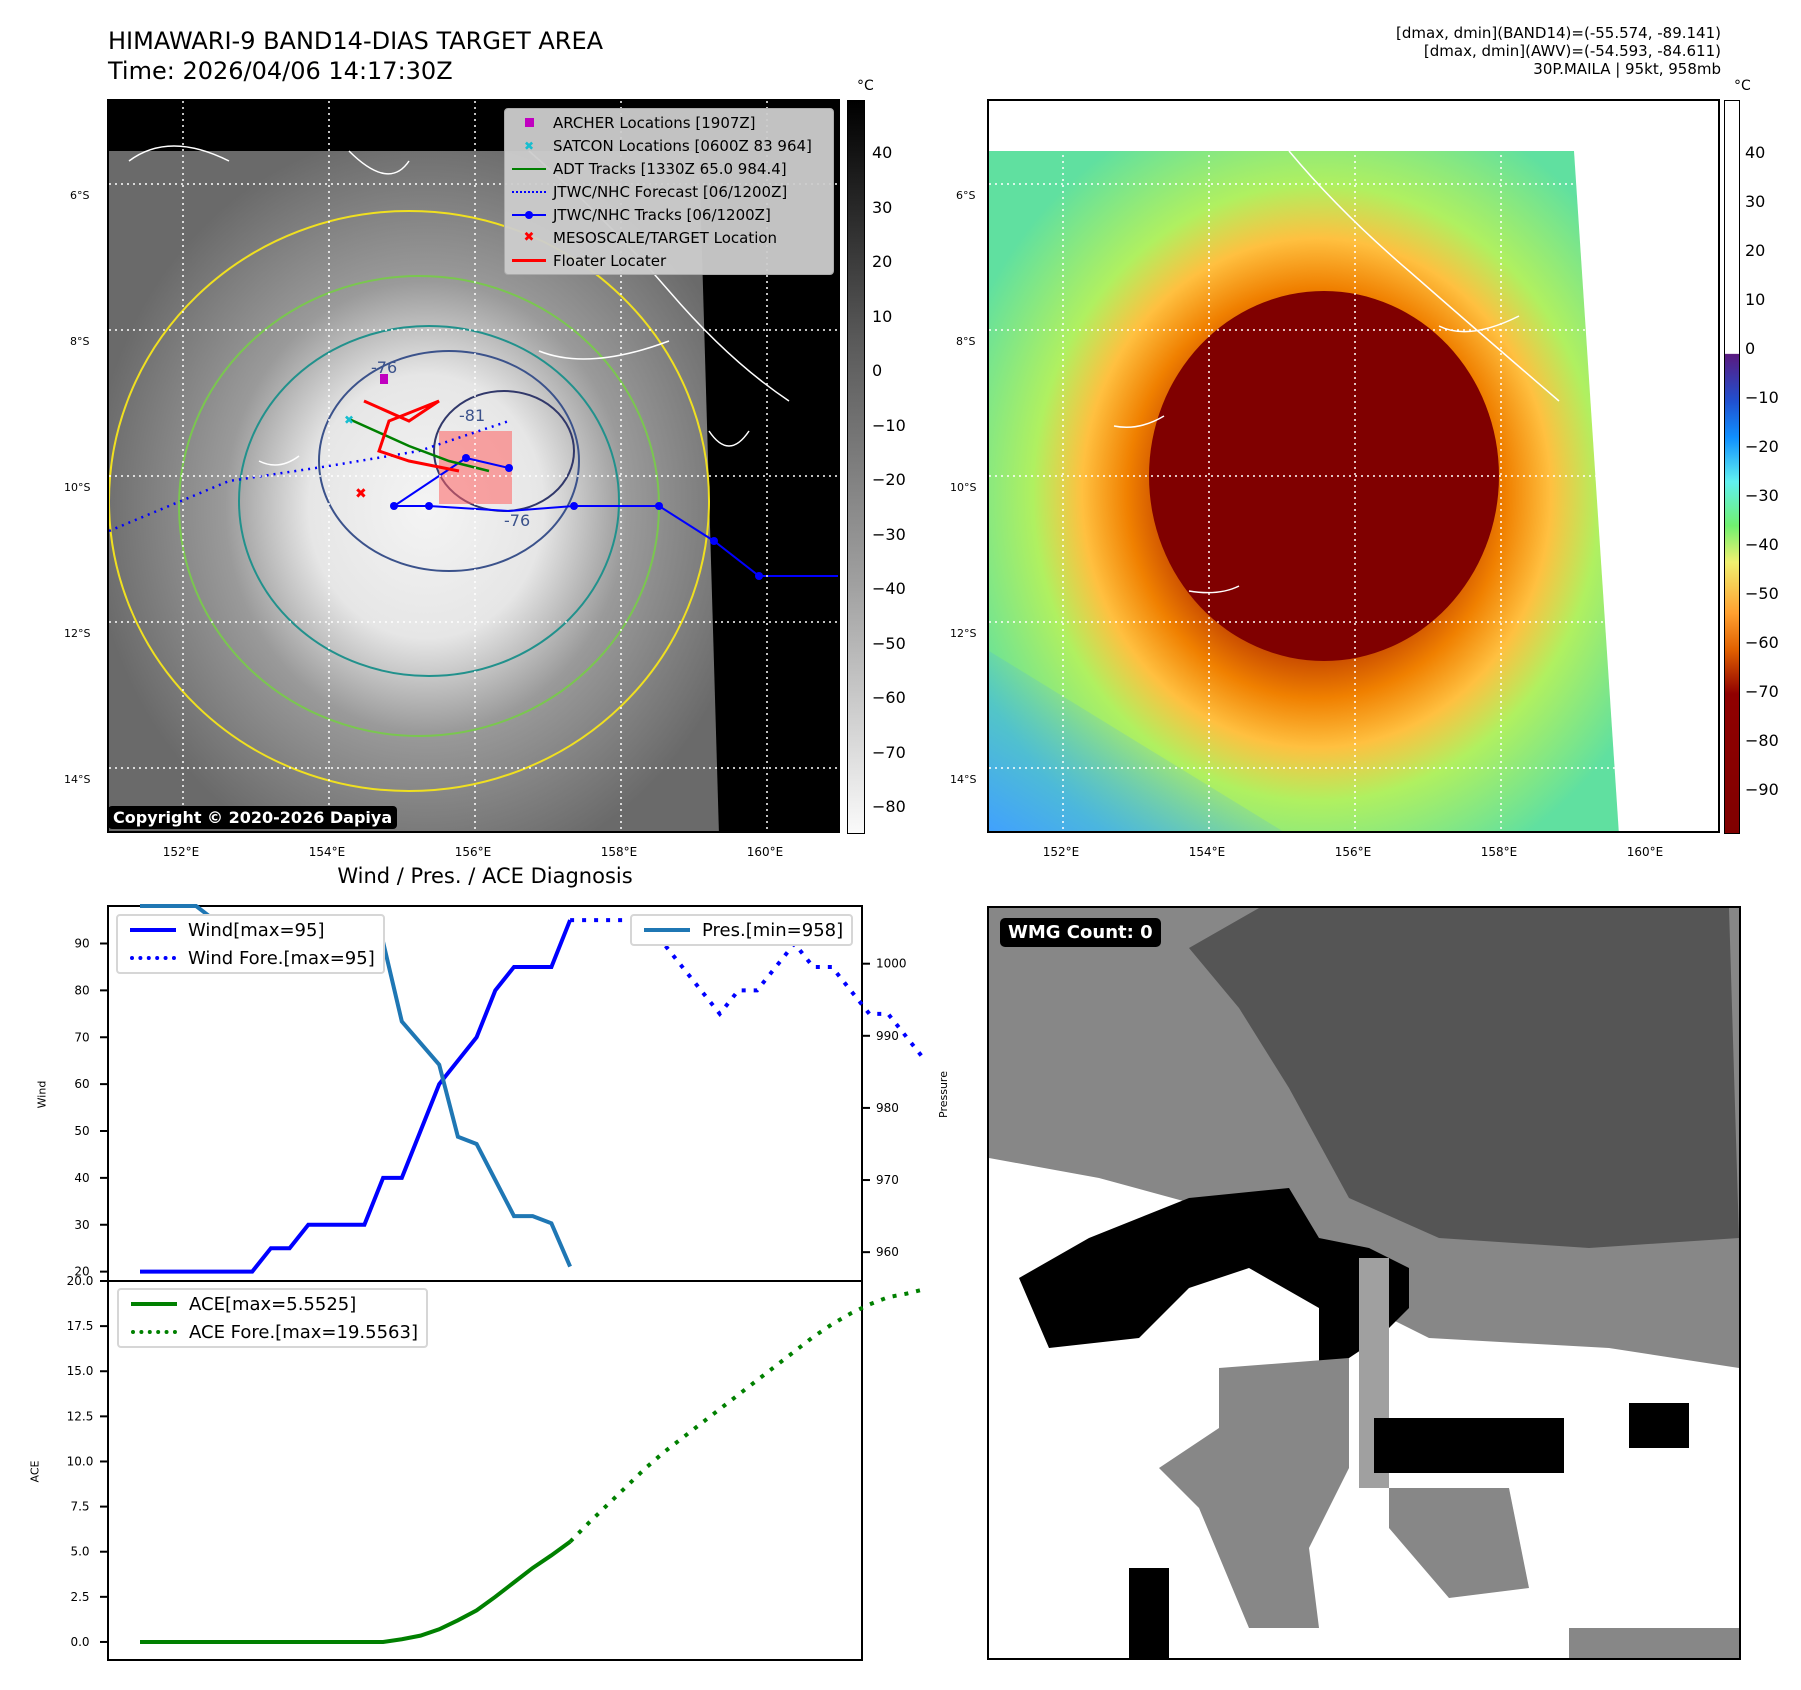 The width and height of the screenshot is (1801, 1690). I want to click on legend-wind-forecast: Wind Fore.[max=95], so click(250, 958).